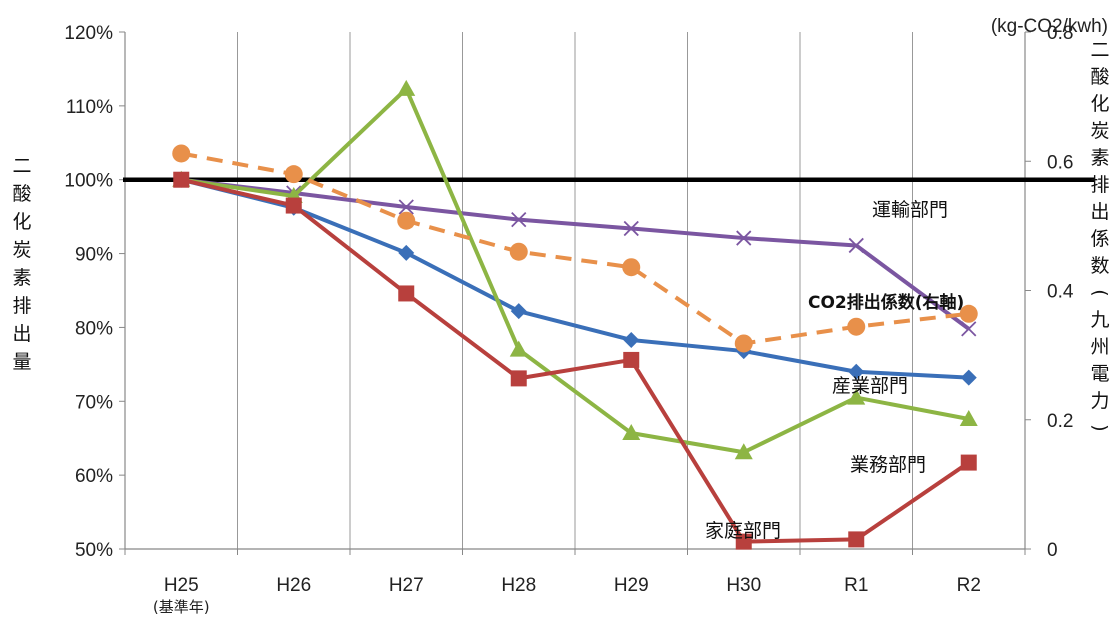 The height and width of the screenshot is (617, 1118). I want to click on left-axis-ticks: 50% 60% 70% 80% 90% 100% 110% 120%, so click(94, 292).